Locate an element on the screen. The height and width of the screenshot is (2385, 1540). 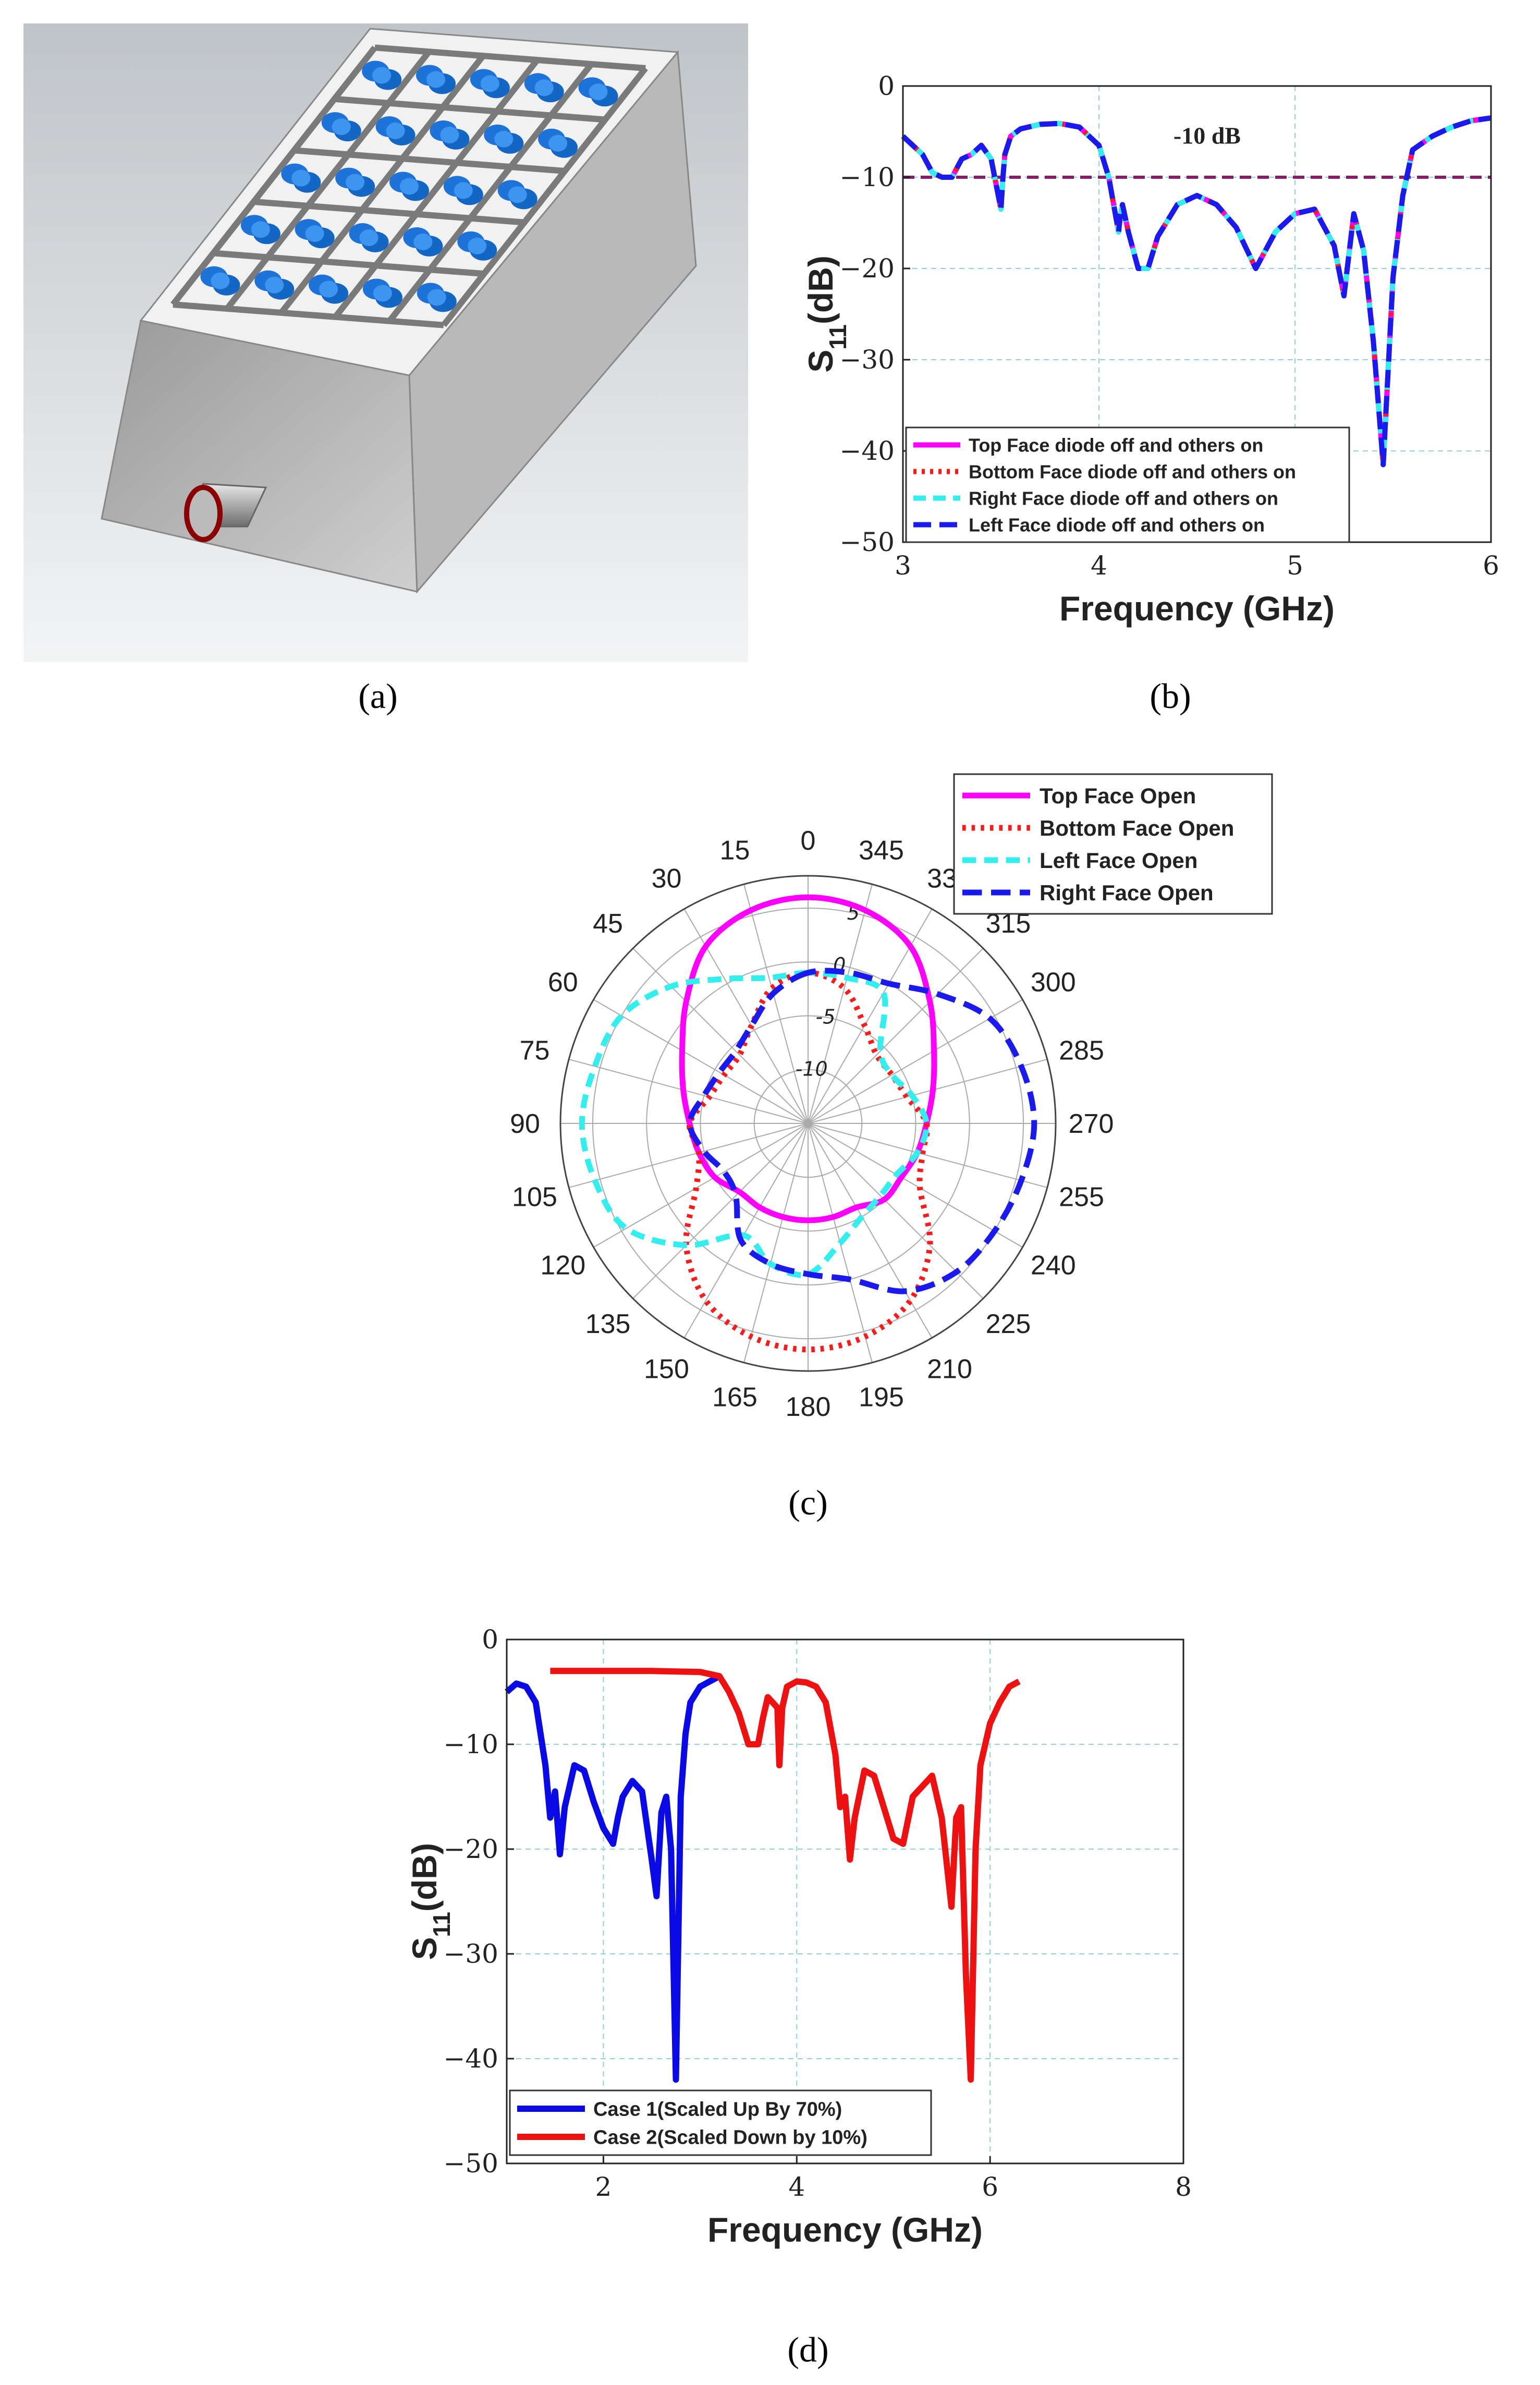
x-tick-label: 6 is located at coordinates (990, 2187).